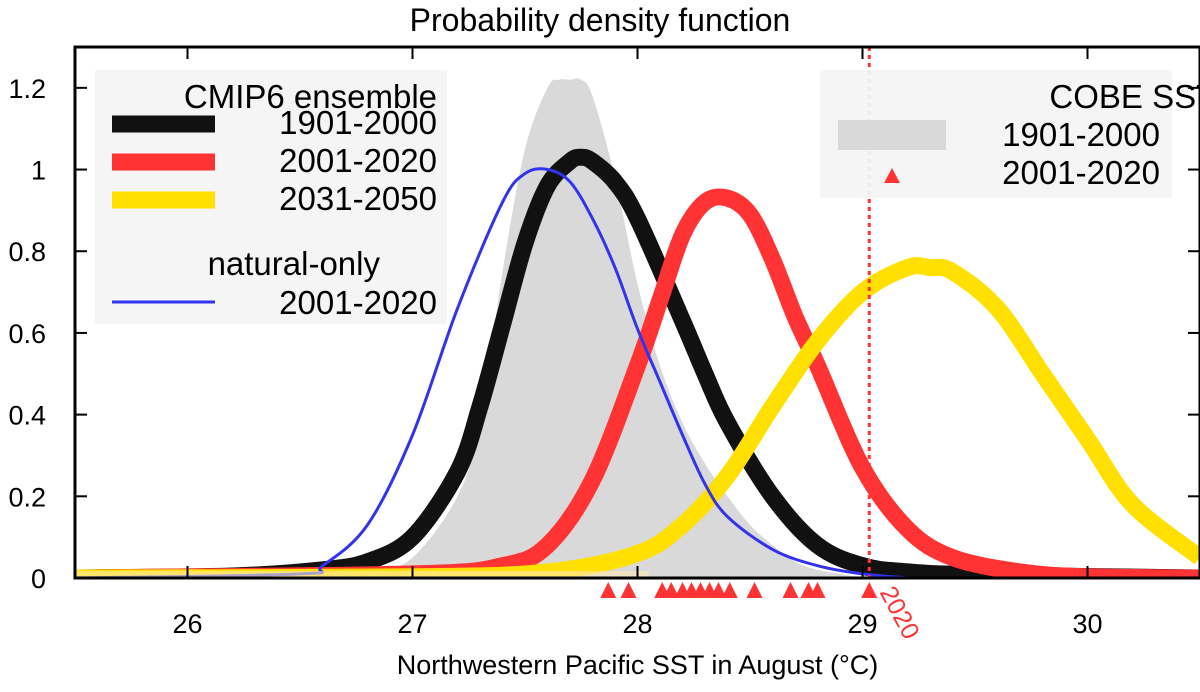 Image resolution: width=1200 pixels, height=692 pixels. Describe the element at coordinates (892, 135) in the screenshot. I see `legend-swatch-cobe-area` at that location.